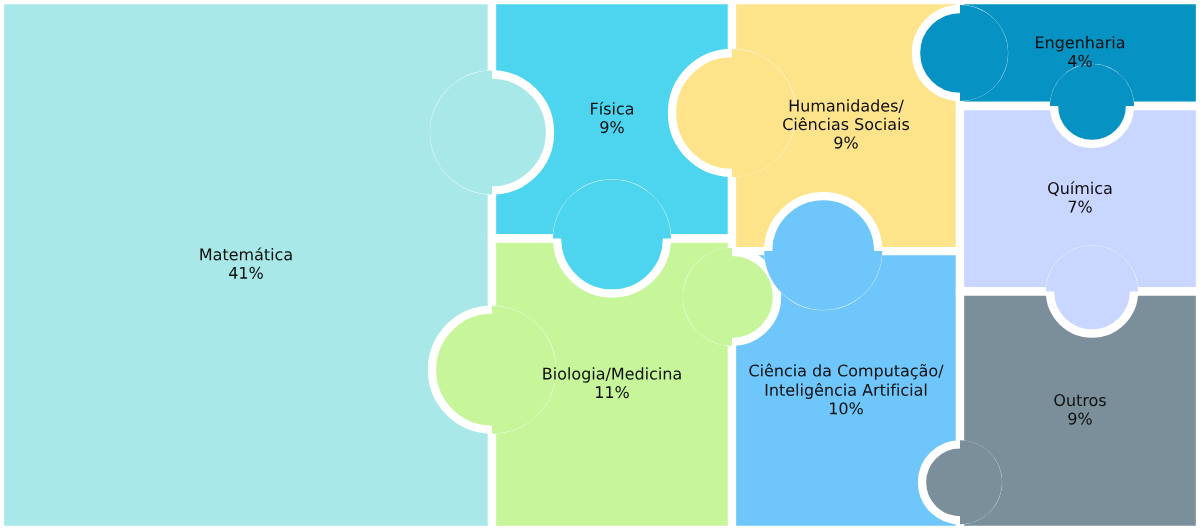  What do you see at coordinates (846, 115) in the screenshot?
I see `category-label: Humanidades/ Ciências Sociais` at bounding box center [846, 115].